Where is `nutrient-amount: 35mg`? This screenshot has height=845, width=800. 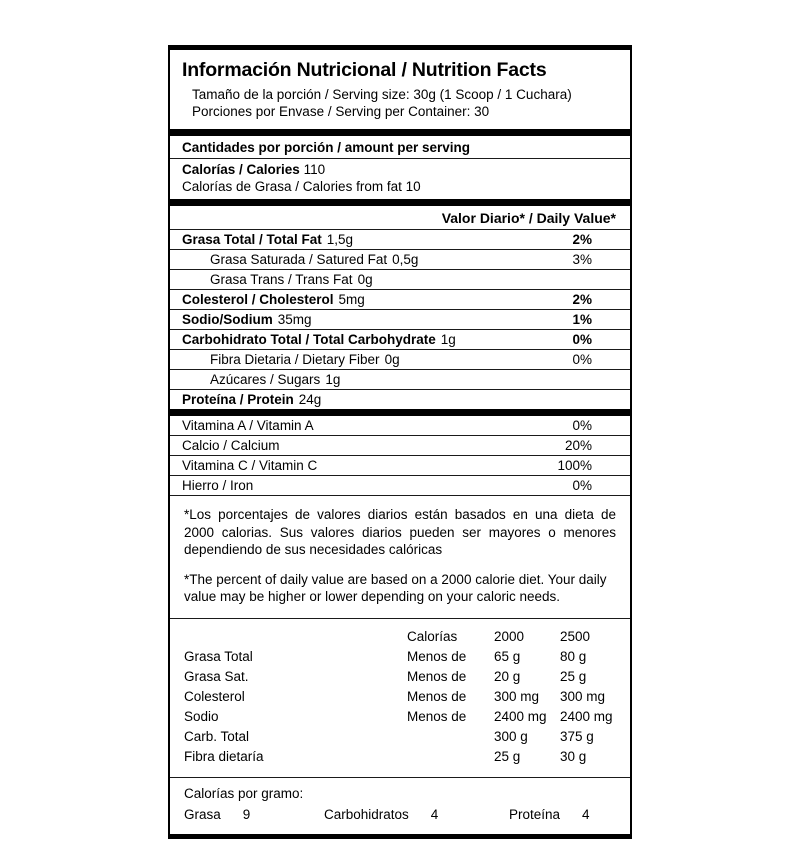
nutrient-amount: 35mg is located at coordinates (294, 319).